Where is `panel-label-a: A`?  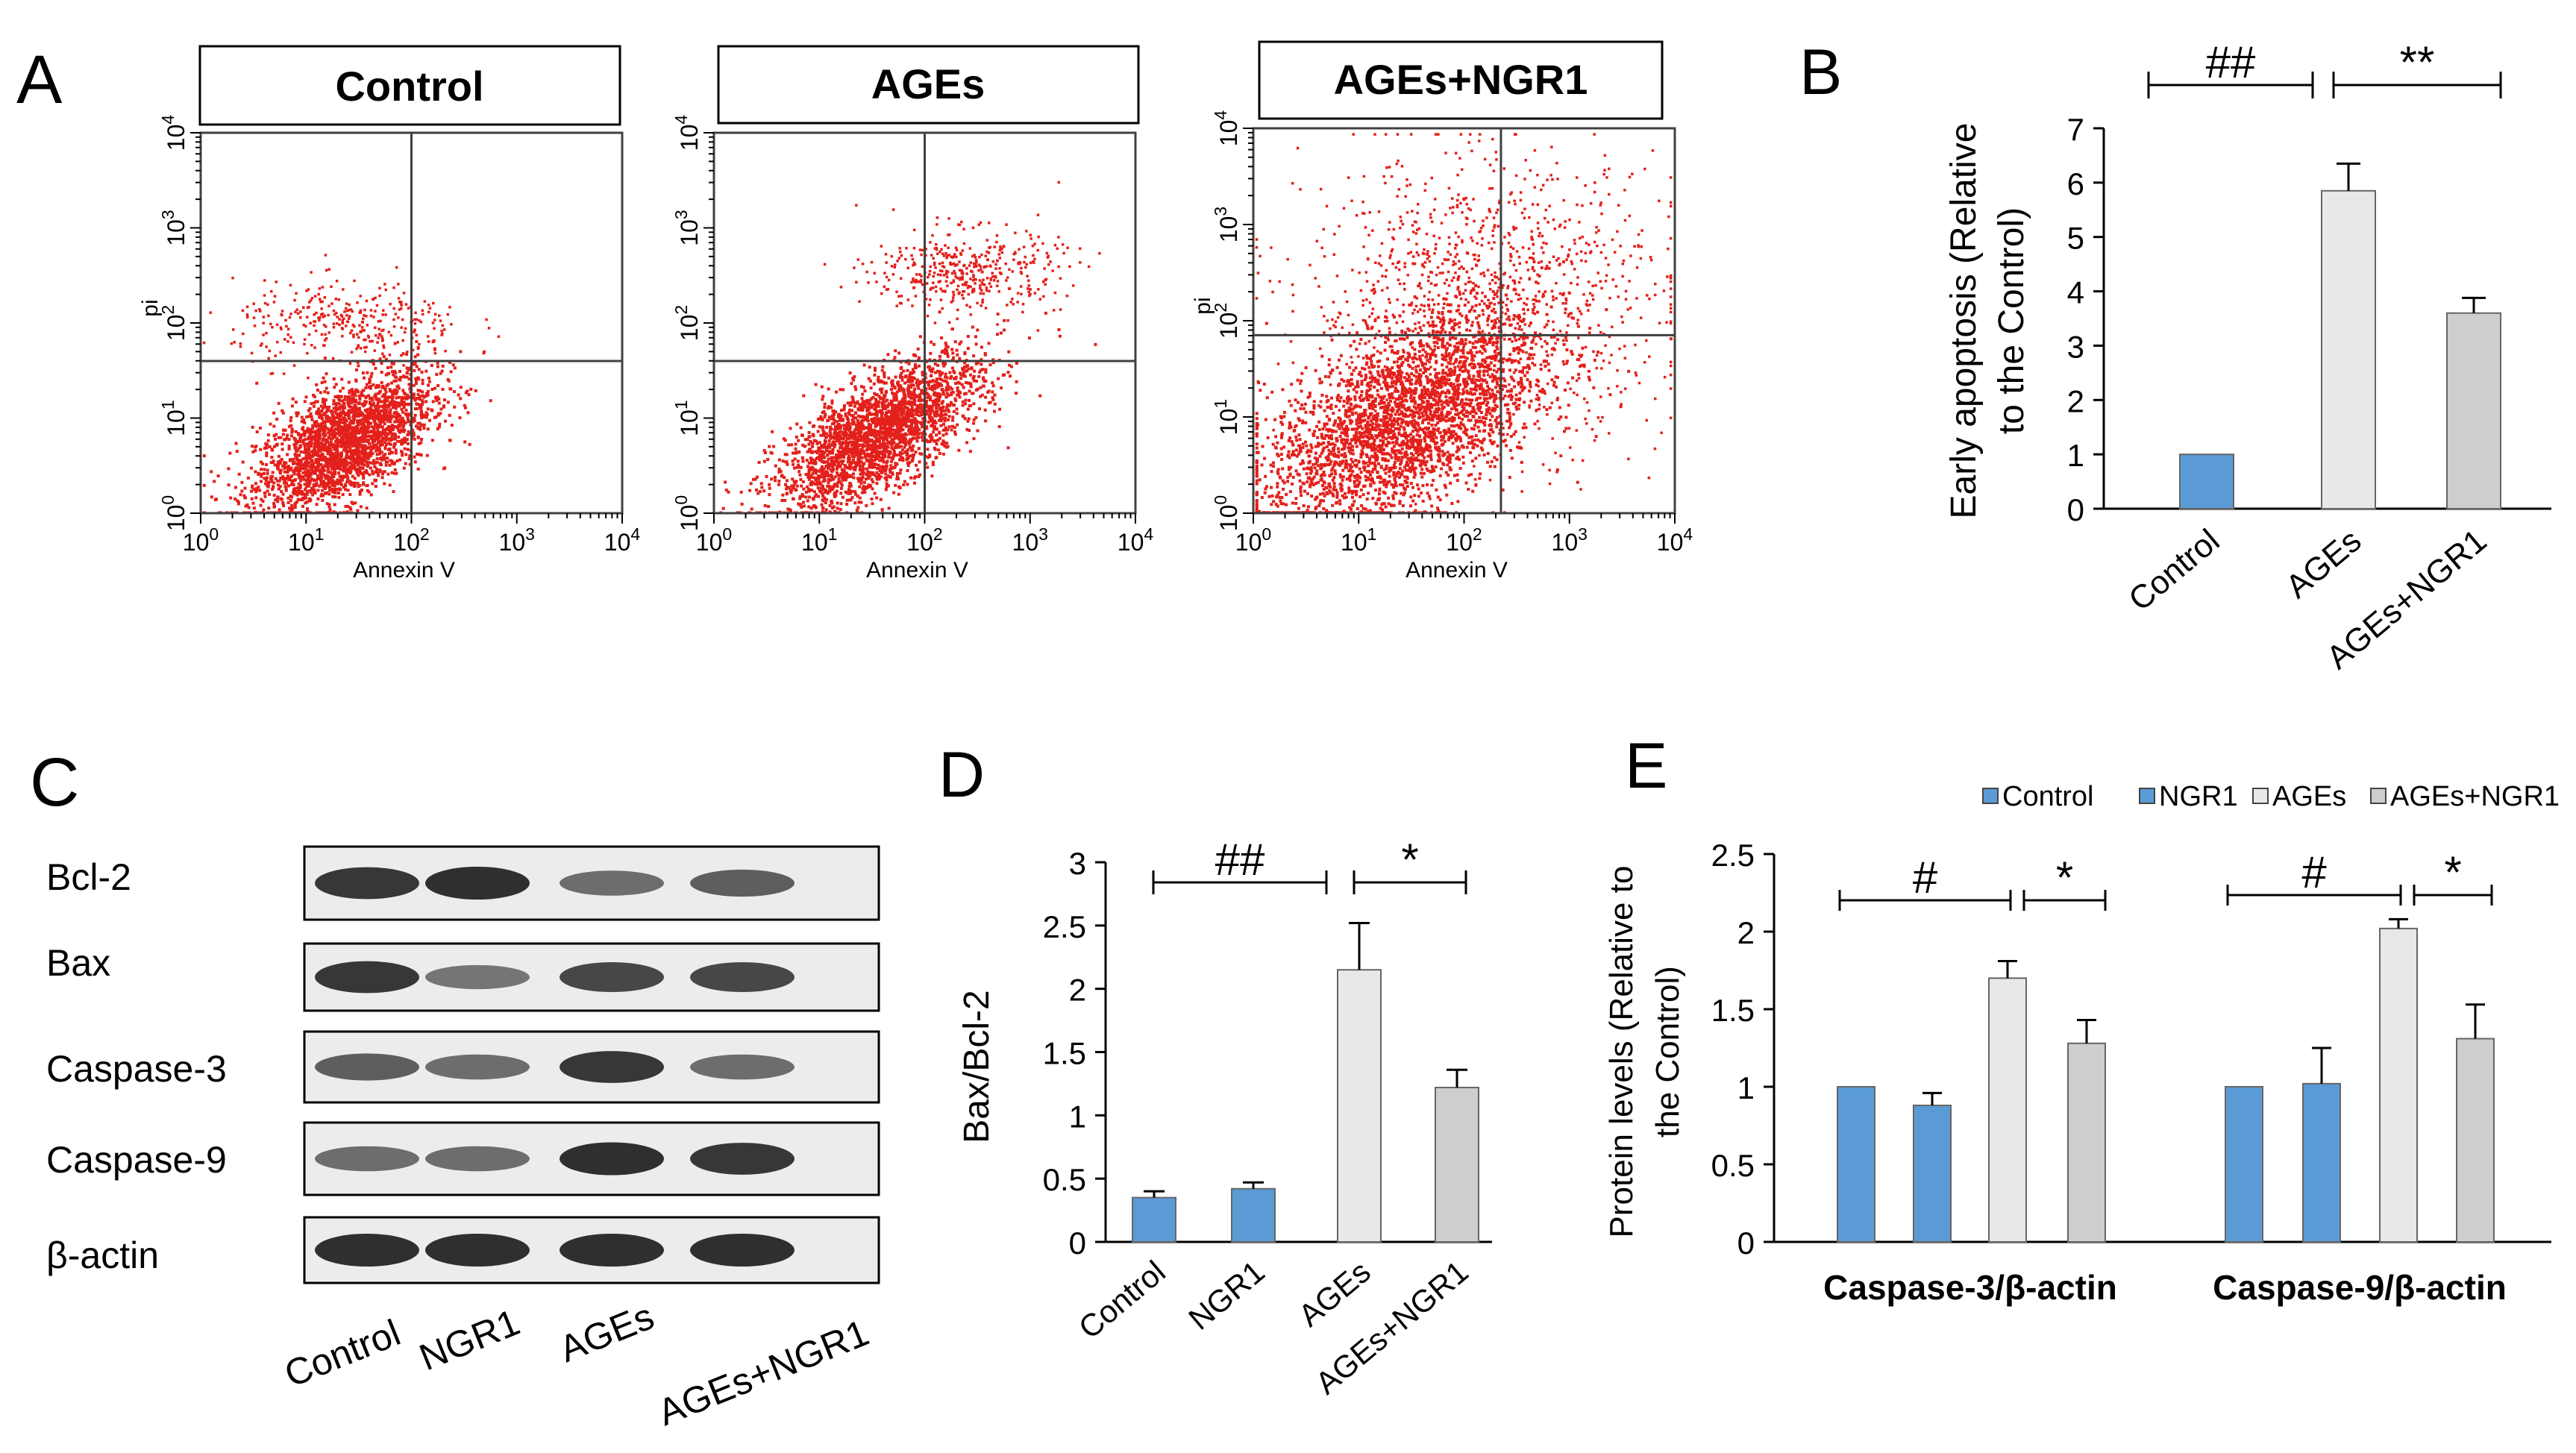
panel-label-a: A is located at coordinates (39, 80).